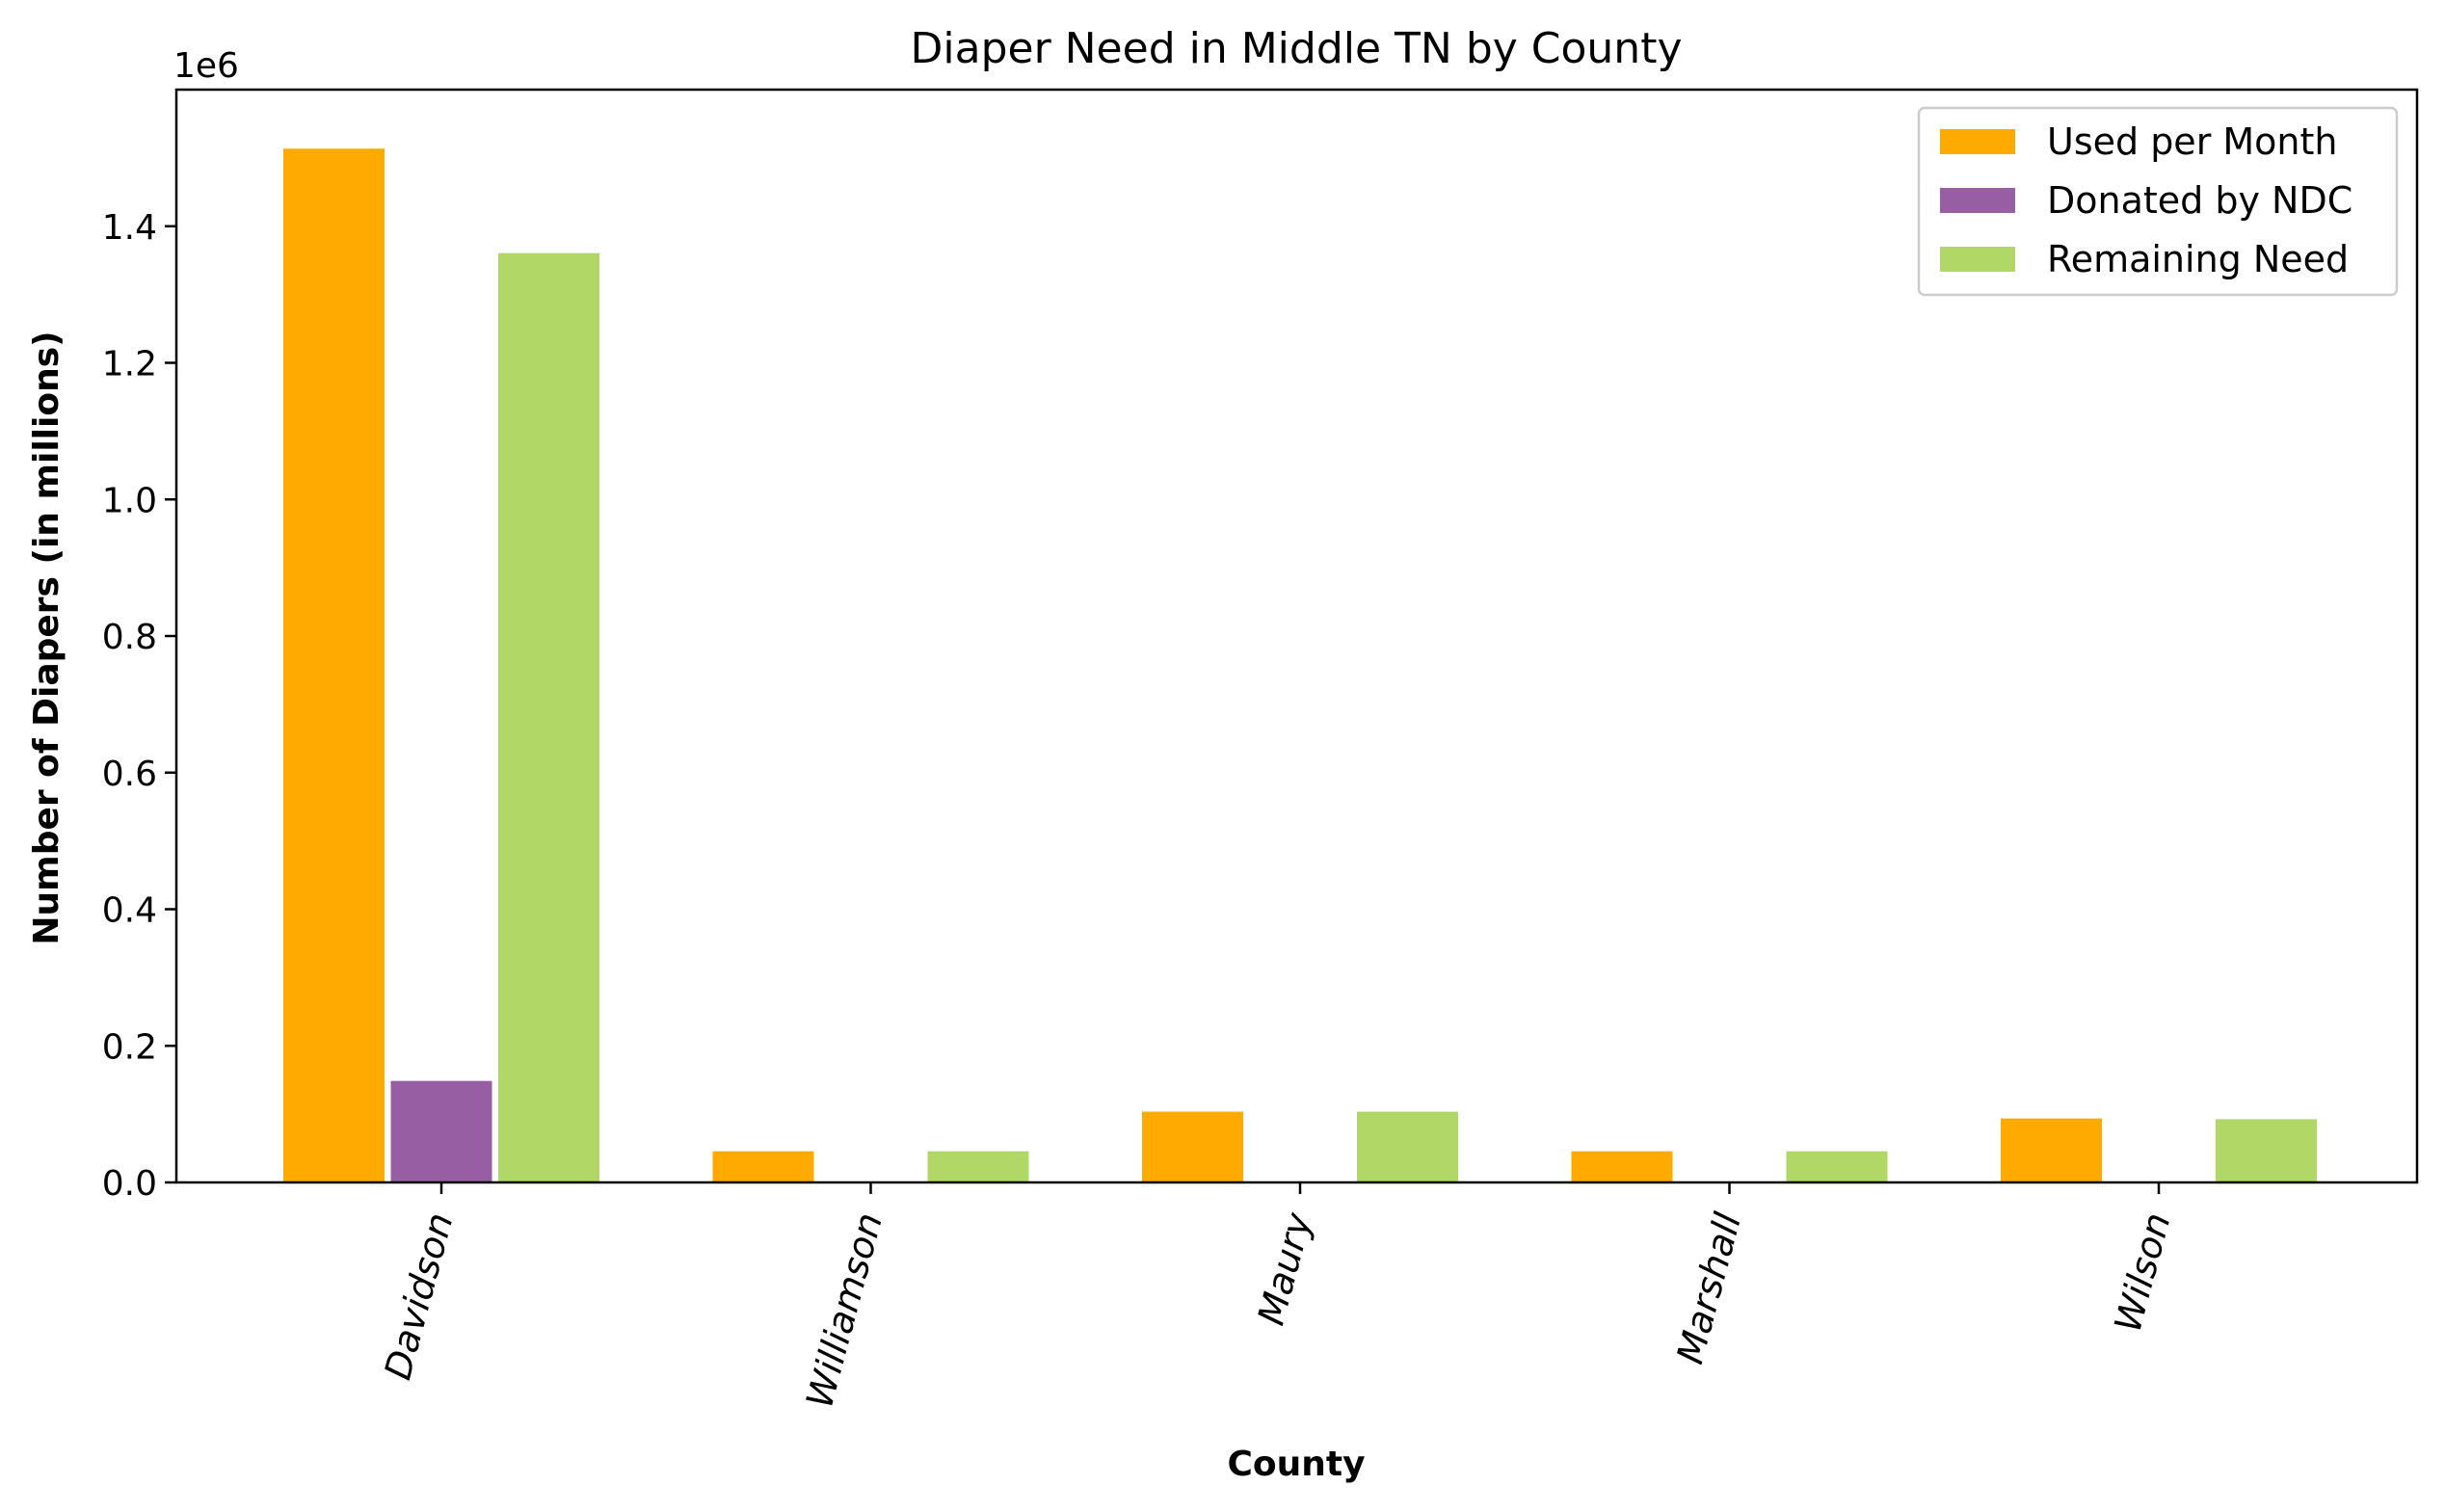 This screenshot has height=1512, width=2445. Describe the element at coordinates (2143, 1273) in the screenshot. I see `x-tick-label-wilson: Wilson` at that location.